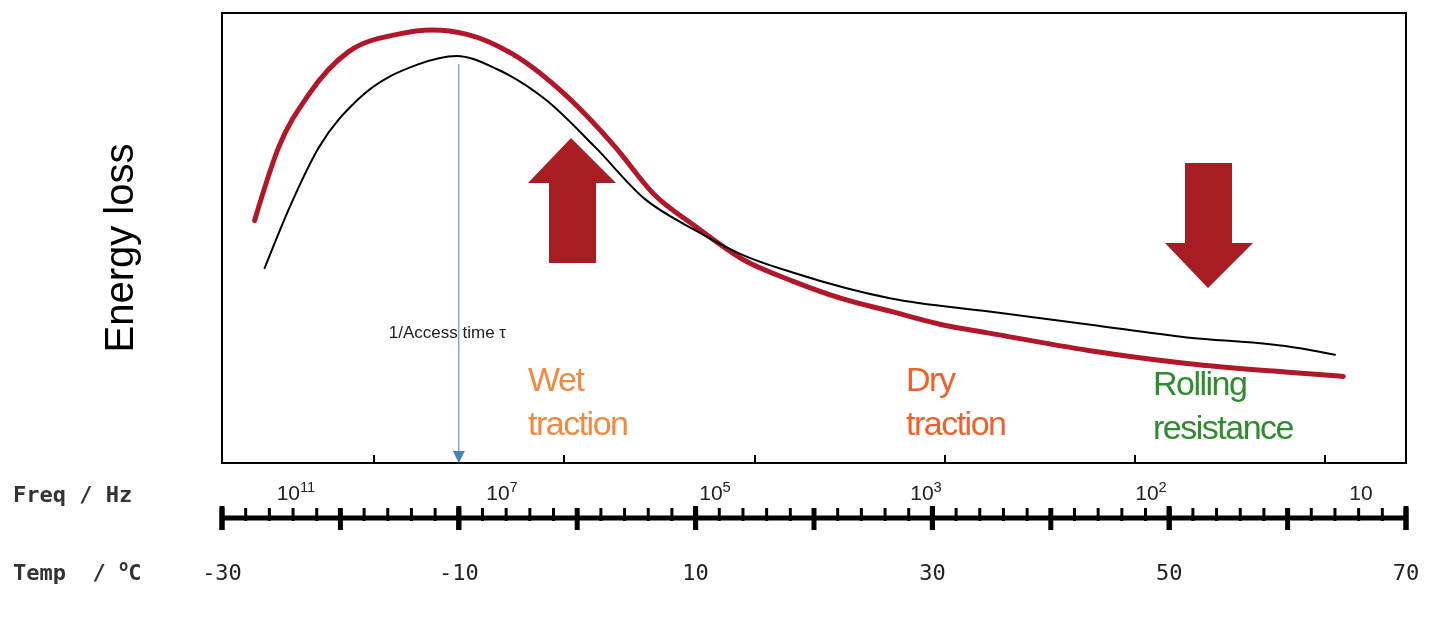 Image resolution: width=1431 pixels, height=634 pixels. Describe the element at coordinates (1361, 492) in the screenshot. I see `text: 10` at that location.